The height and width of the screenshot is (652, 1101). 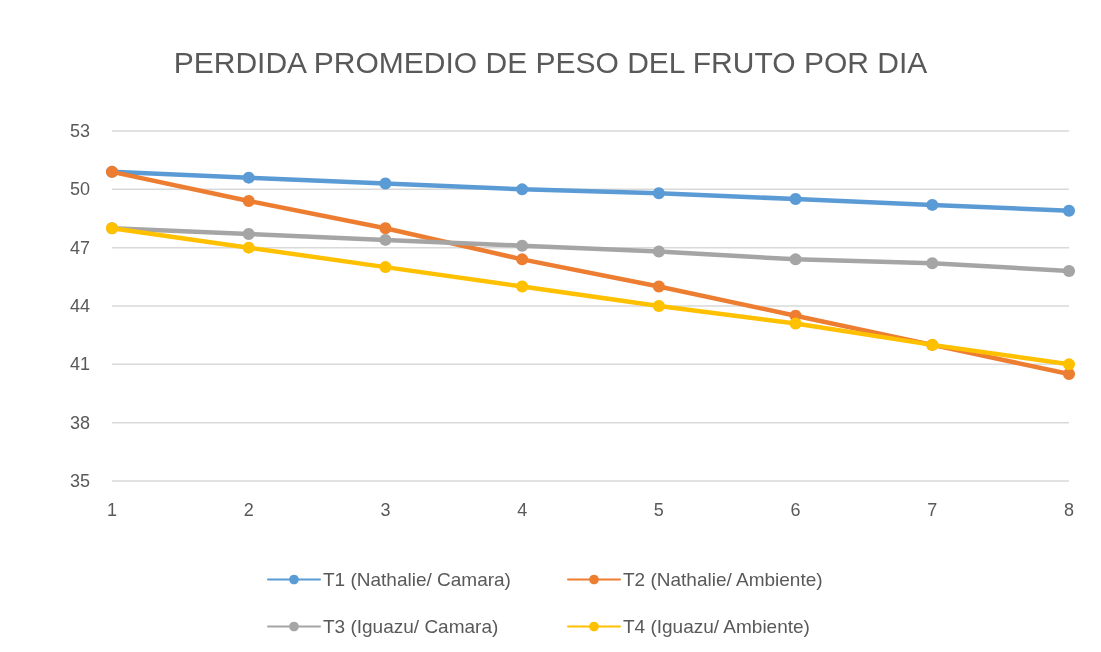 I want to click on y-tick-label: 41, so click(x=79, y=364).